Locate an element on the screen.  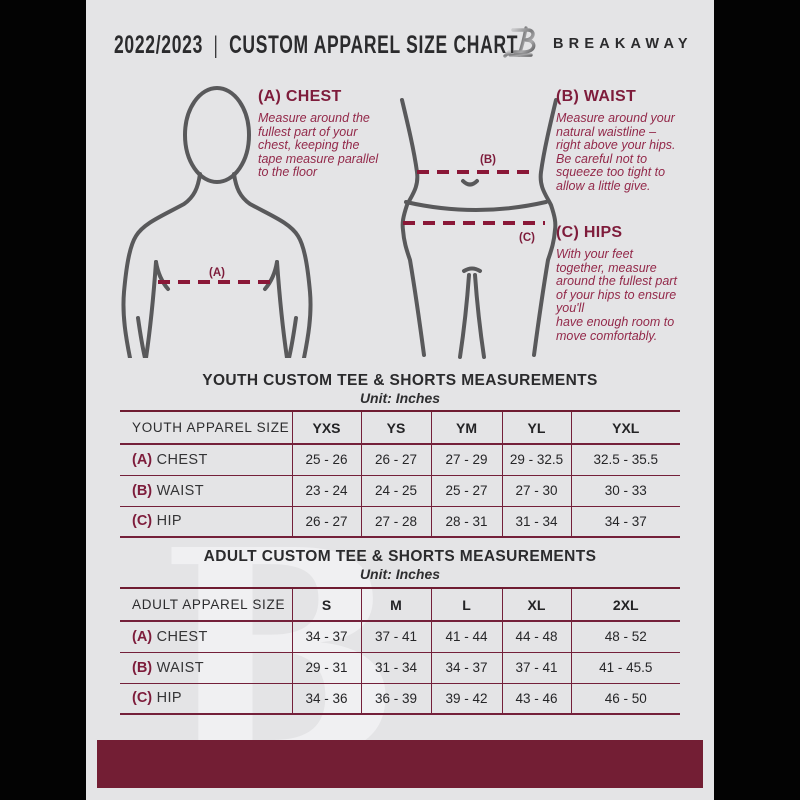
left-black-bar is located at coordinates (43, 400).